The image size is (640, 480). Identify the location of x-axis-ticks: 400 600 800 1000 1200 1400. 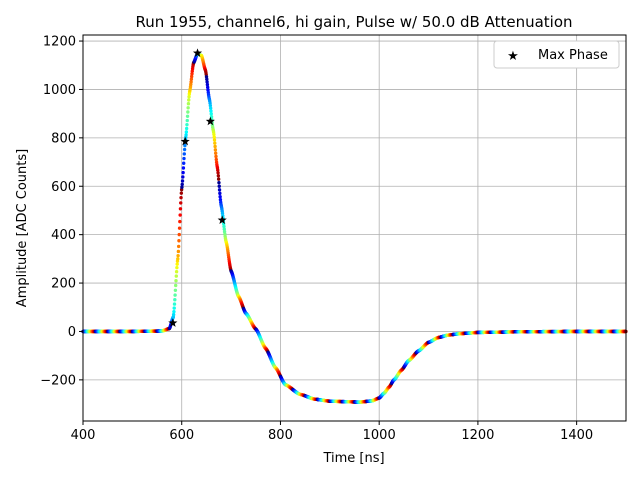
(332, 432).